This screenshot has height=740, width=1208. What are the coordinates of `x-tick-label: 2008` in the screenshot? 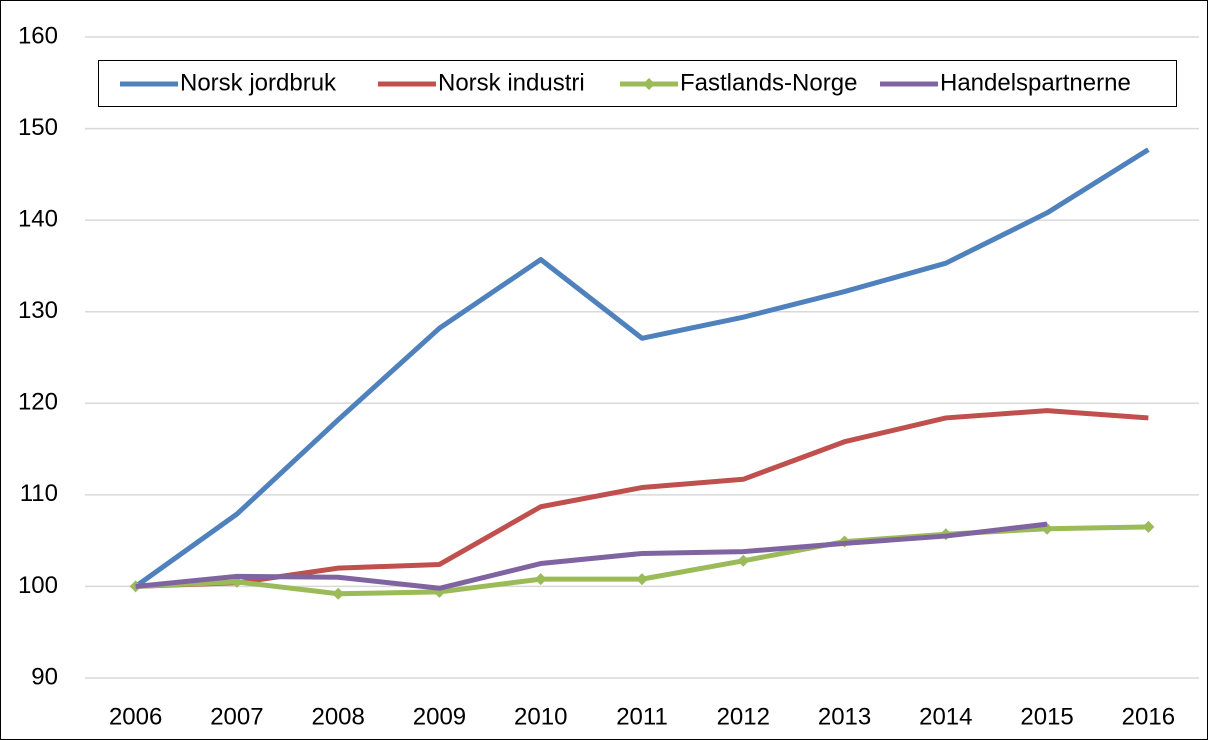 It's located at (337, 716).